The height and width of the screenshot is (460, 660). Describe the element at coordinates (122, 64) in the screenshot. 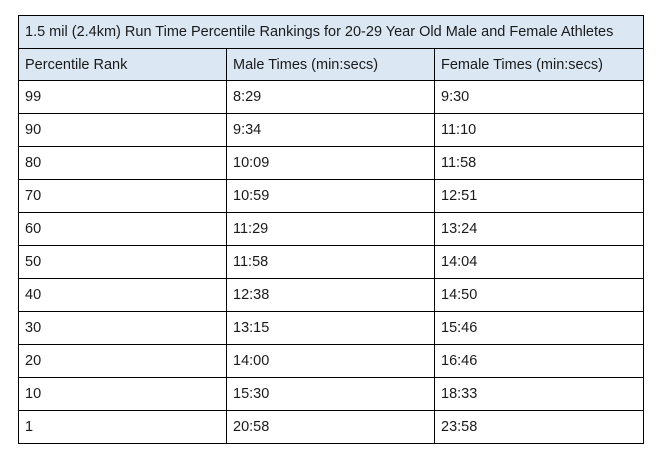

I see `column-header-percentile: Percentile Rank` at that location.